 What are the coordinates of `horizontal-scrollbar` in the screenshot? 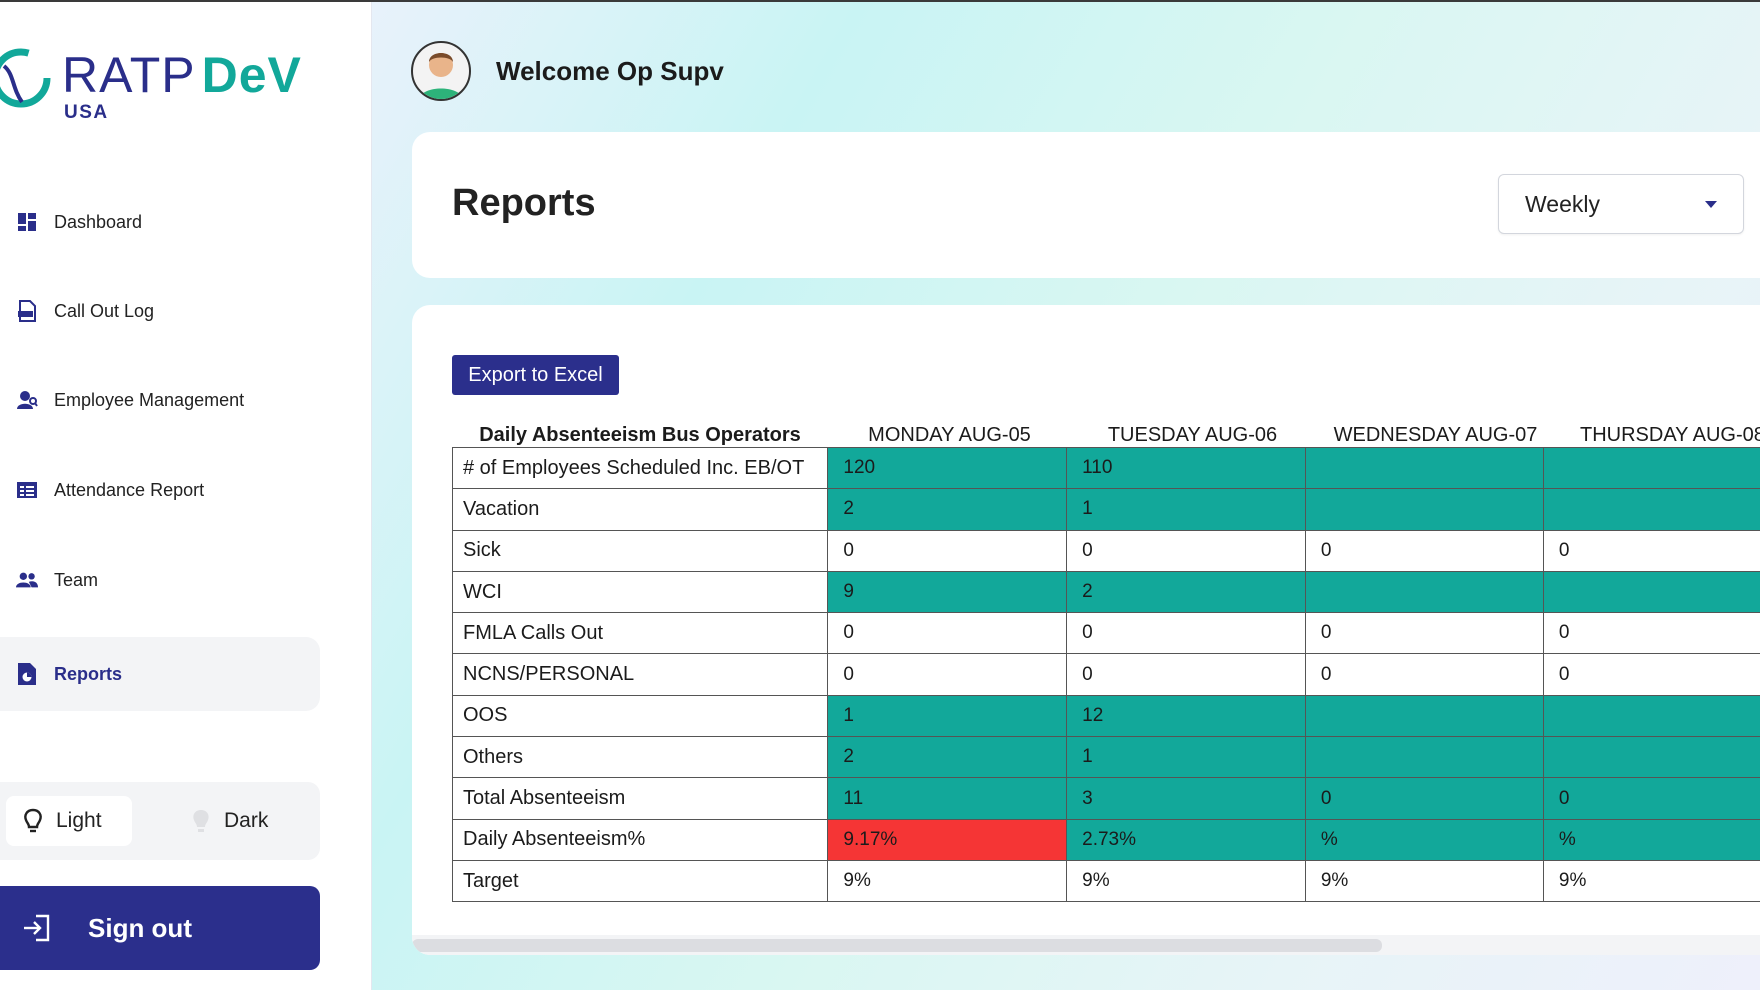 It's located at (1086, 945).